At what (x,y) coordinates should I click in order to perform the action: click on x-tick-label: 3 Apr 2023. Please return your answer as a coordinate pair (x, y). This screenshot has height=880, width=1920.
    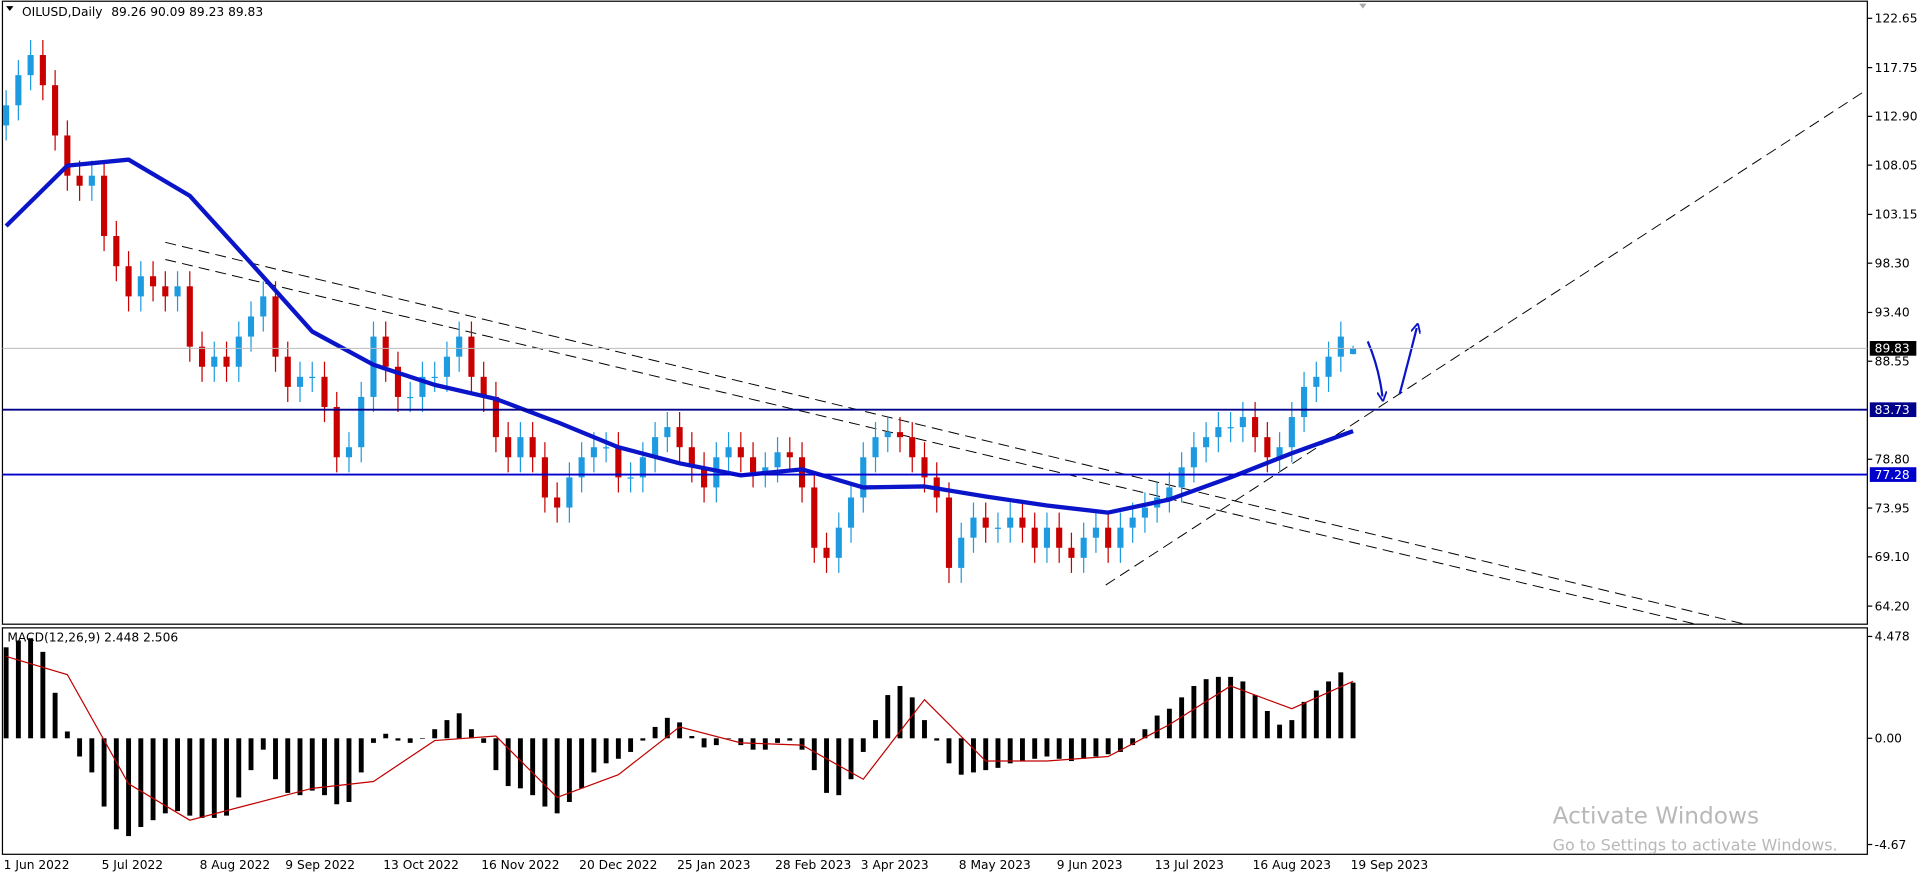
    Looking at the image, I should click on (895, 865).